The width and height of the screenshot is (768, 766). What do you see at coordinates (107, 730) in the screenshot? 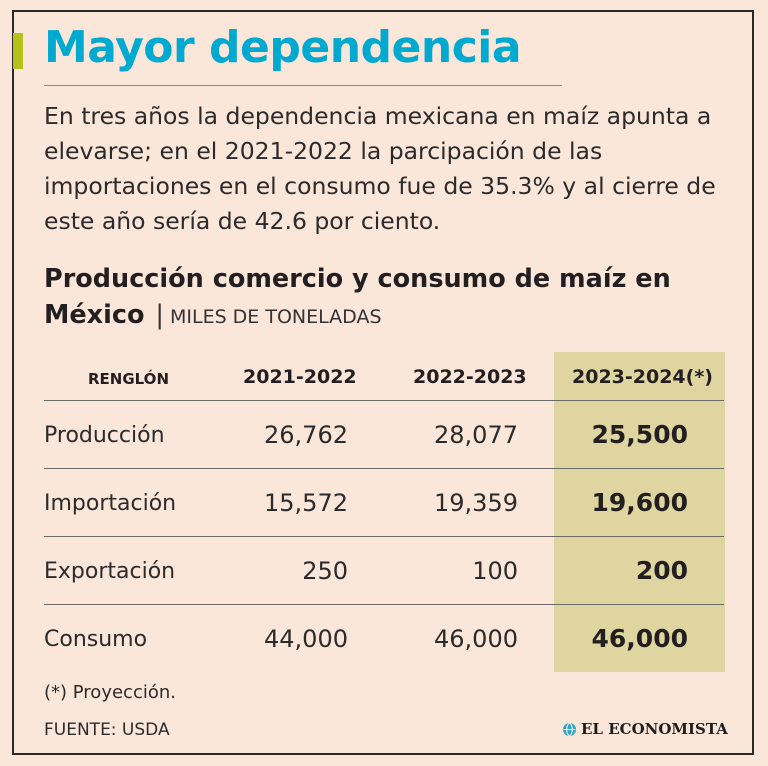
I see `source-credit: FUENTE: USDA` at bounding box center [107, 730].